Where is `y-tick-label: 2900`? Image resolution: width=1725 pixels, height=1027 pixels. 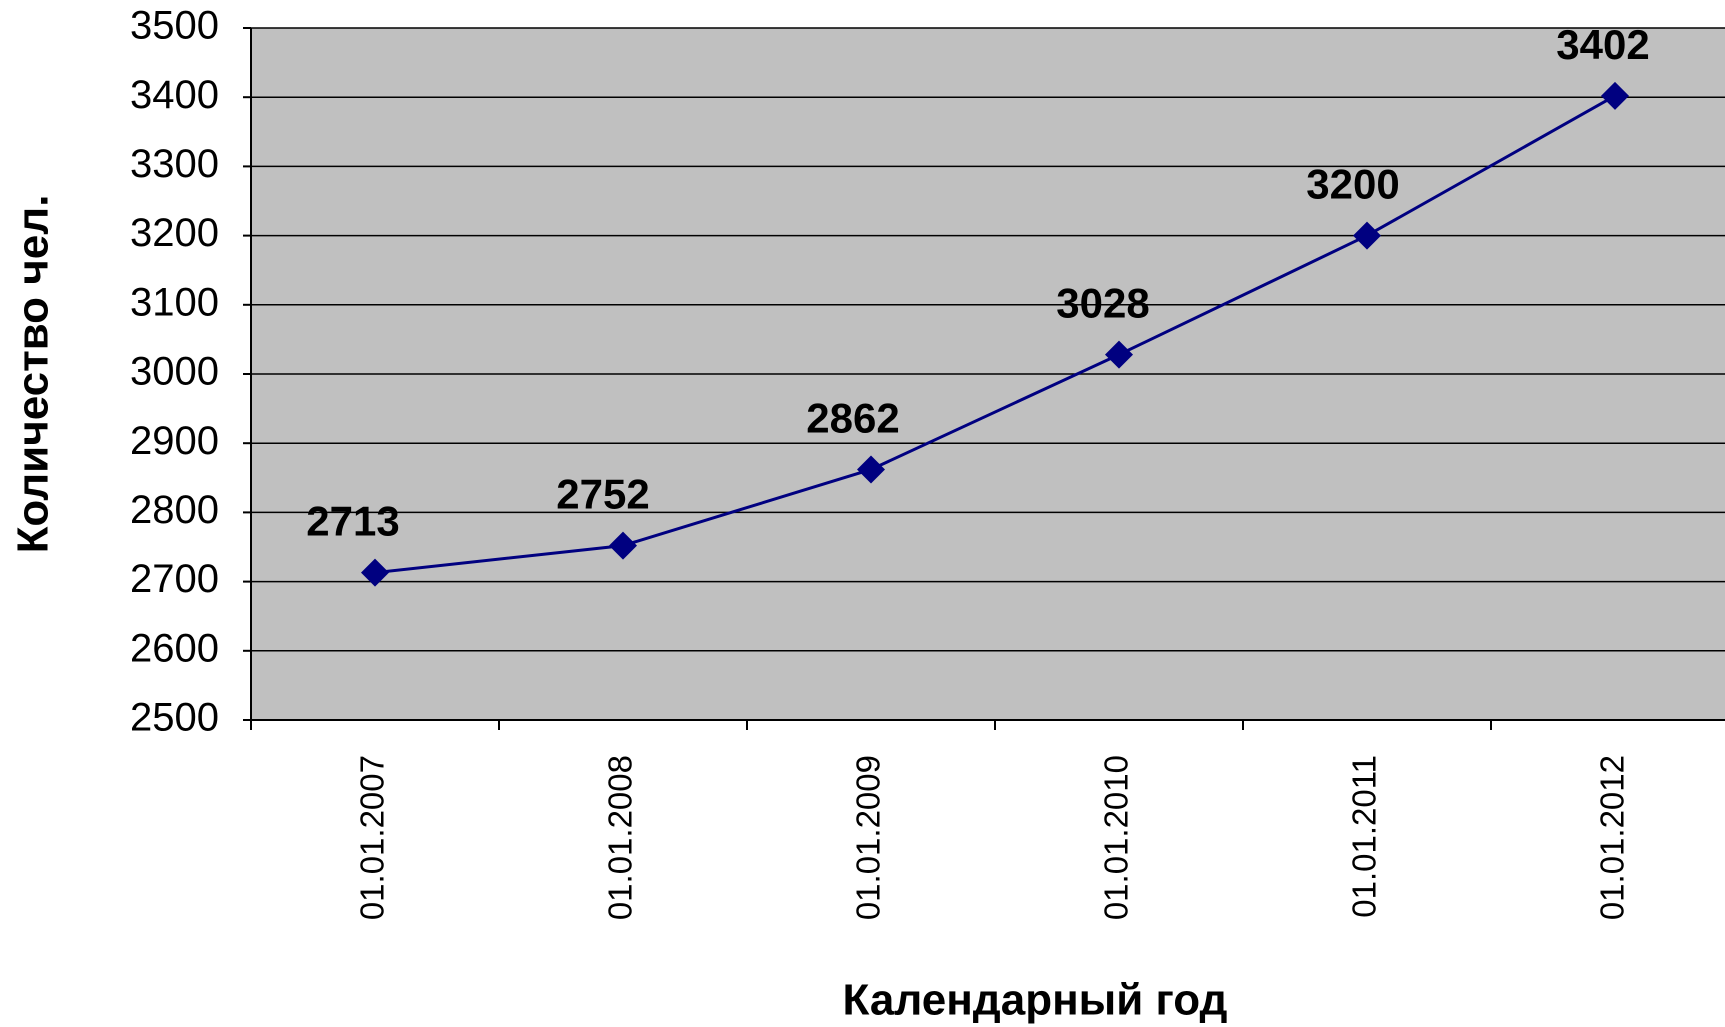
y-tick-label: 2900 is located at coordinates (174, 441).